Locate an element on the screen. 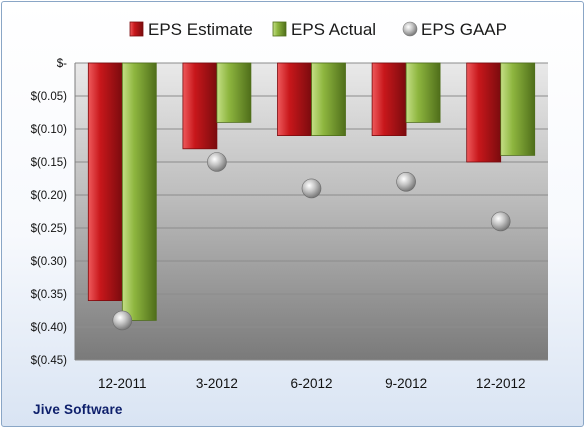 The image size is (587, 430). y-tick-label: $(0.20) is located at coordinates (49, 196).